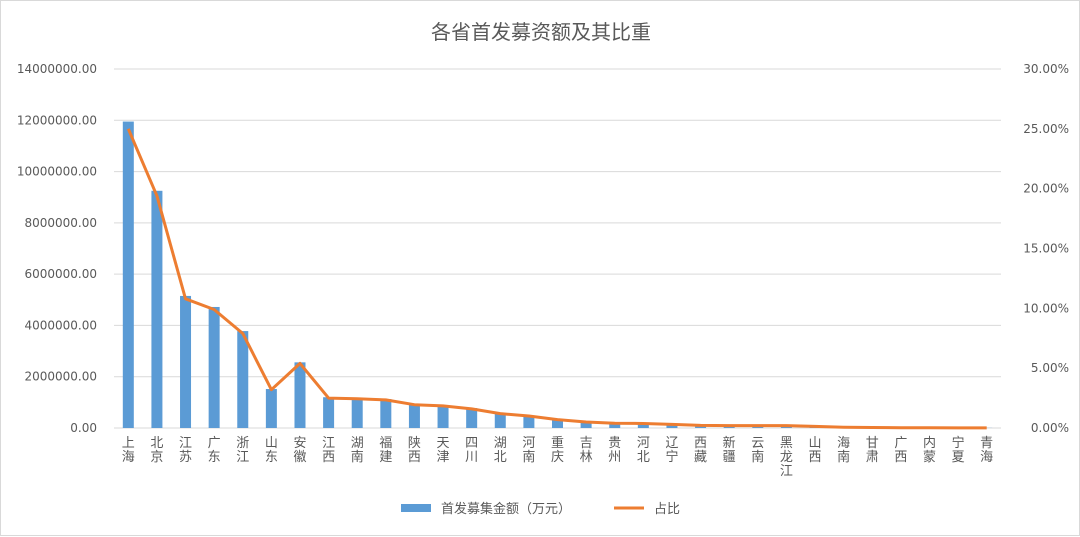  I want to click on legend: 首发募集金额（万元） 占比, so click(540, 509).